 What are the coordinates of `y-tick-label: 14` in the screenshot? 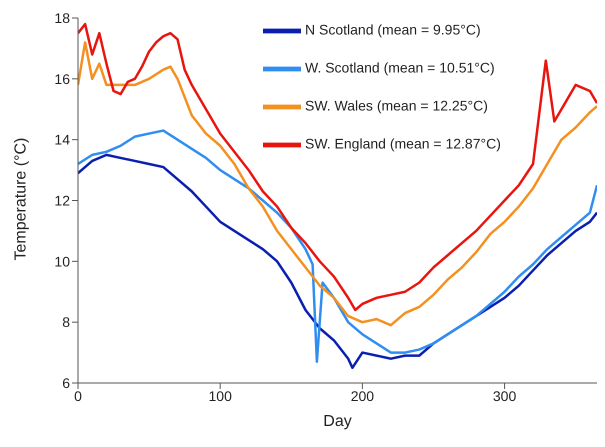 It's located at (62, 140).